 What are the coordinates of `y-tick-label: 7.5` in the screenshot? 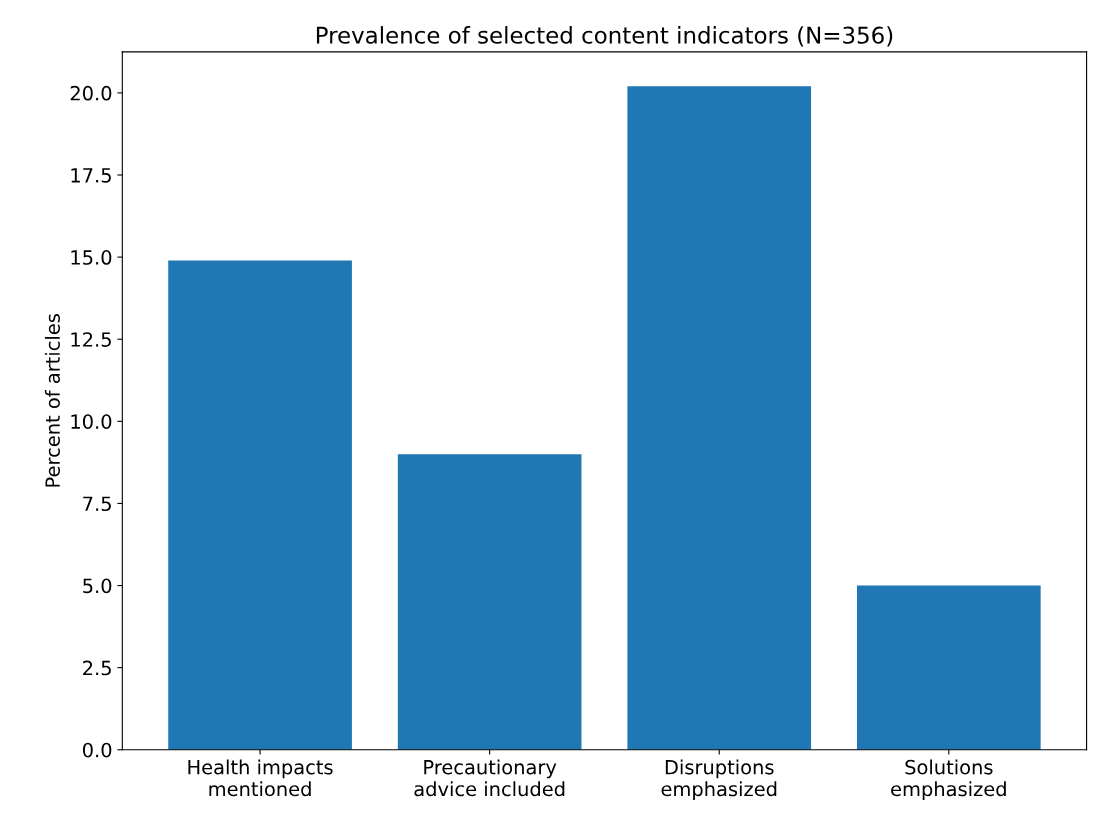 It's located at (97, 504).